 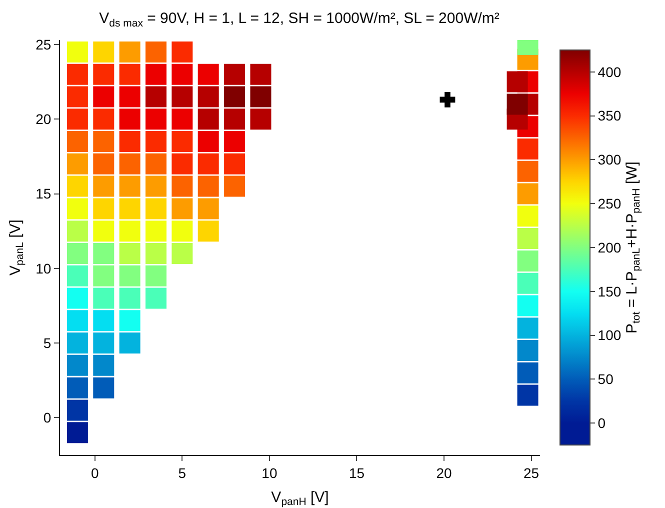 I want to click on x-tick-label: 5, so click(x=182, y=472).